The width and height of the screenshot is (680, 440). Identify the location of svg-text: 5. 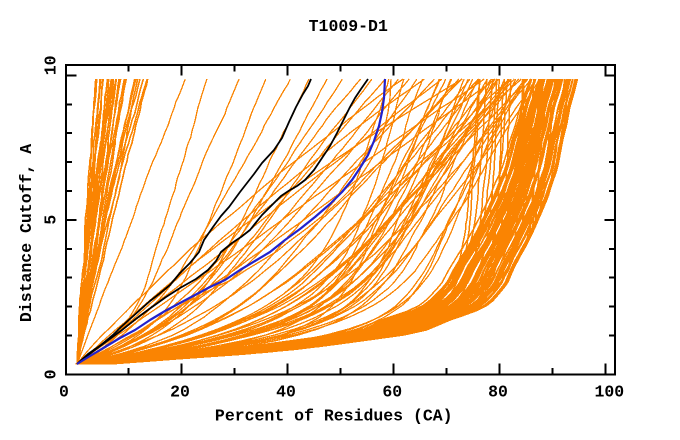
(50, 220).